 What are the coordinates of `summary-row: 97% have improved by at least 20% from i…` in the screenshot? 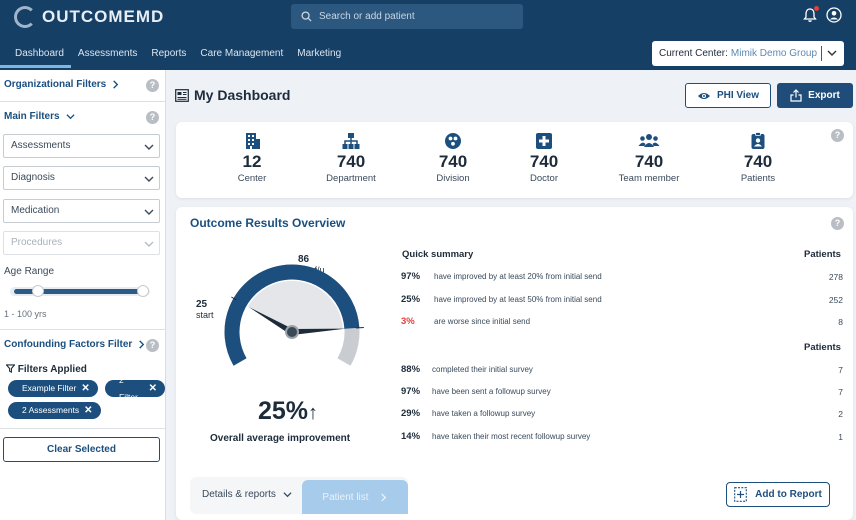 It's located at (622, 277).